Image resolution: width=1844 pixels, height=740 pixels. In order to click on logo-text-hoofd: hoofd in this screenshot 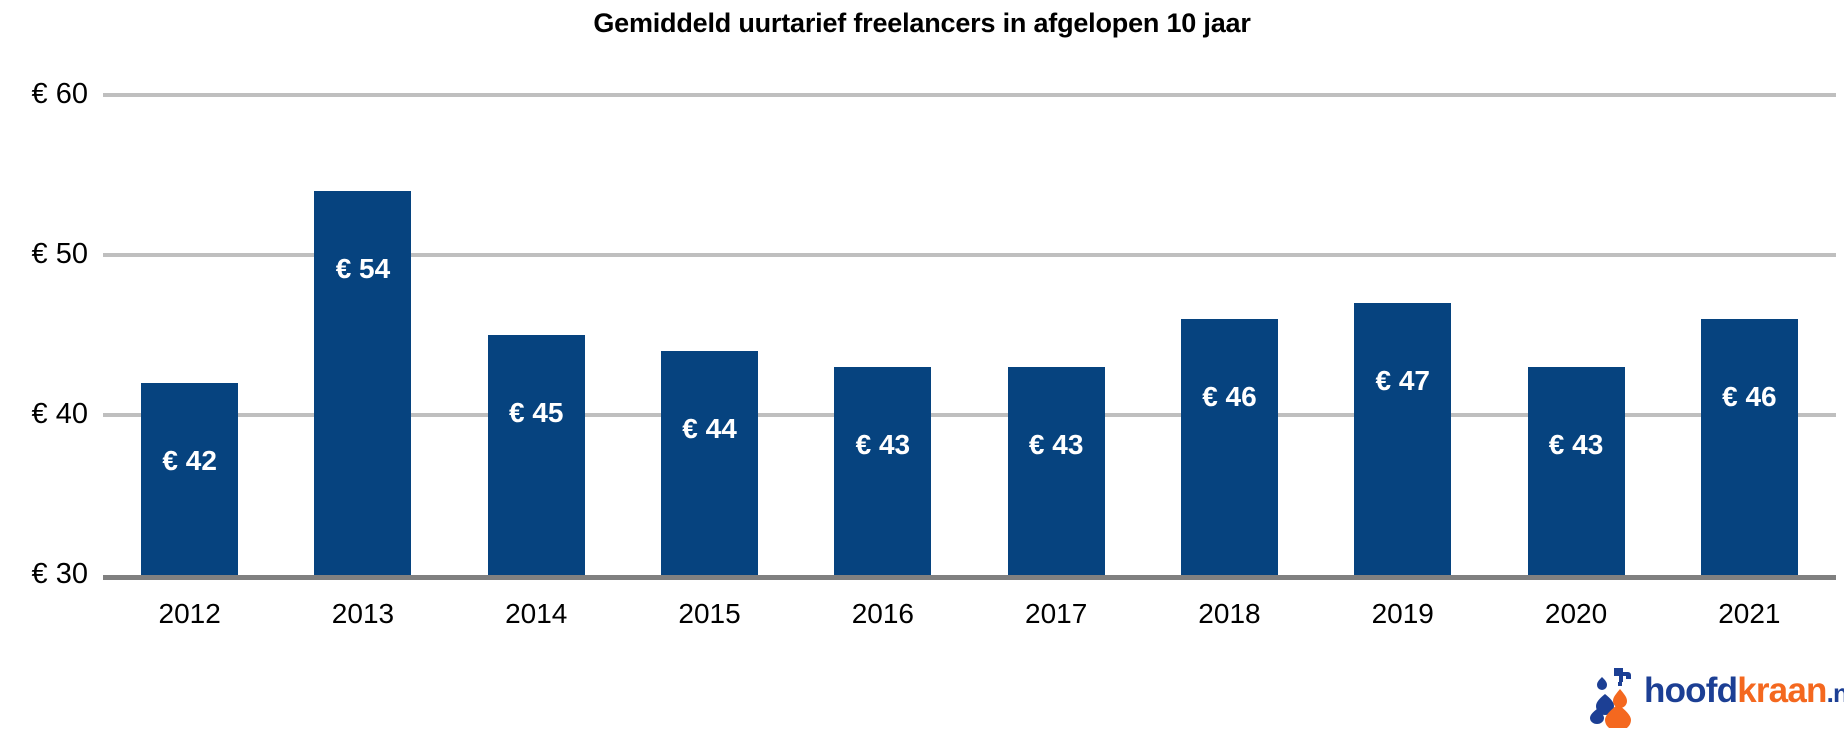, I will do `click(1691, 690)`.